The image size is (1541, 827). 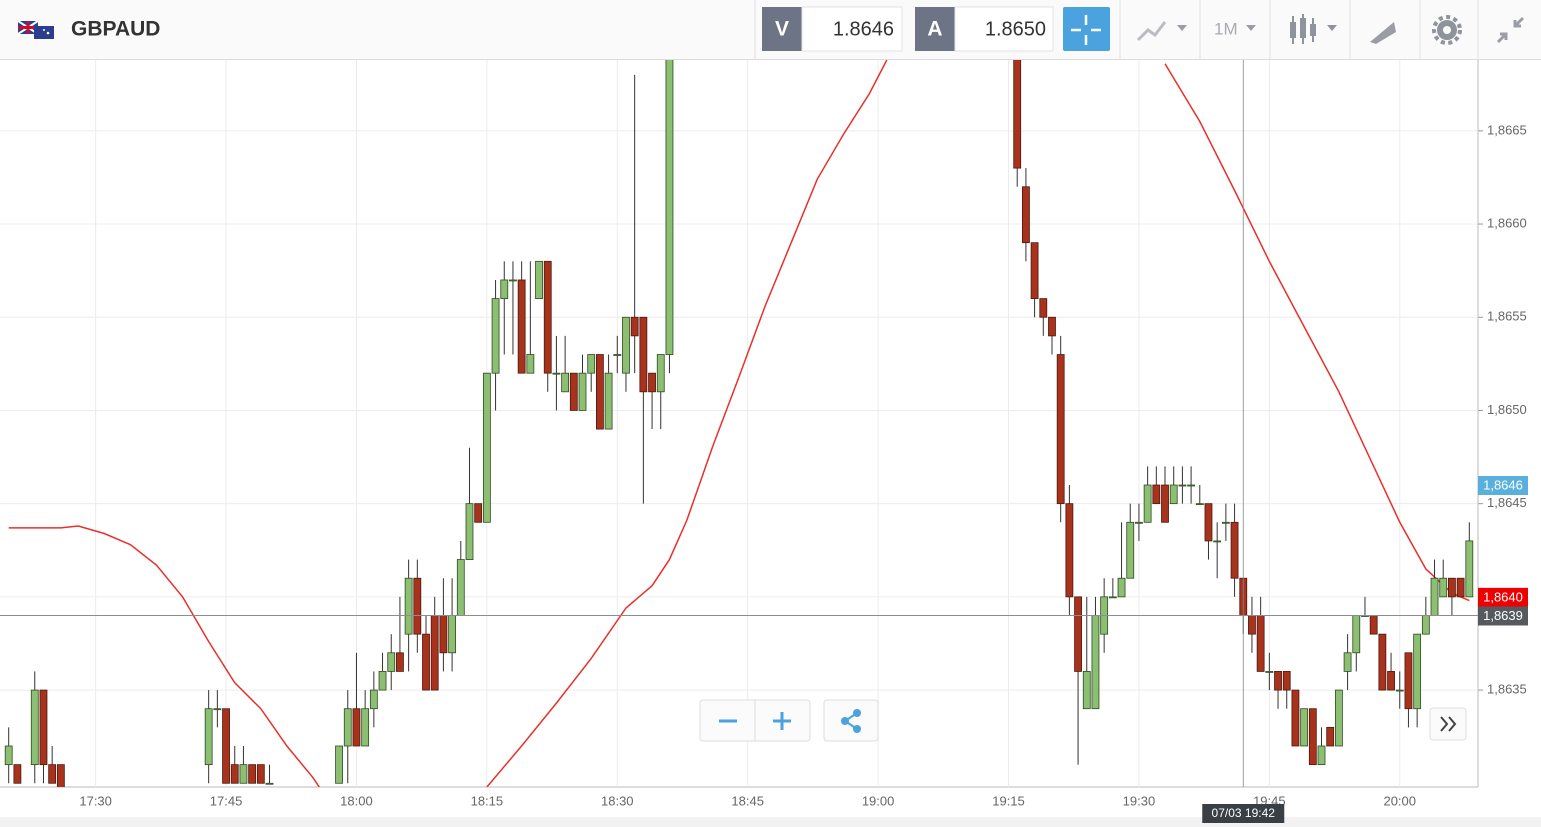 What do you see at coordinates (863, 29) in the screenshot?
I see `sell-price: 1.8646` at bounding box center [863, 29].